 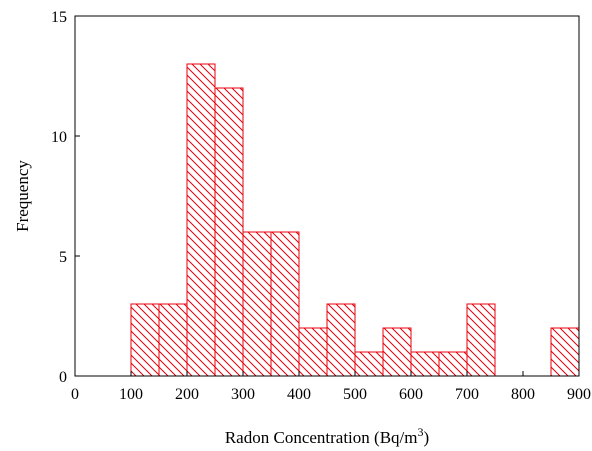 I want to click on x-tick-label: 900, so click(x=579, y=394).